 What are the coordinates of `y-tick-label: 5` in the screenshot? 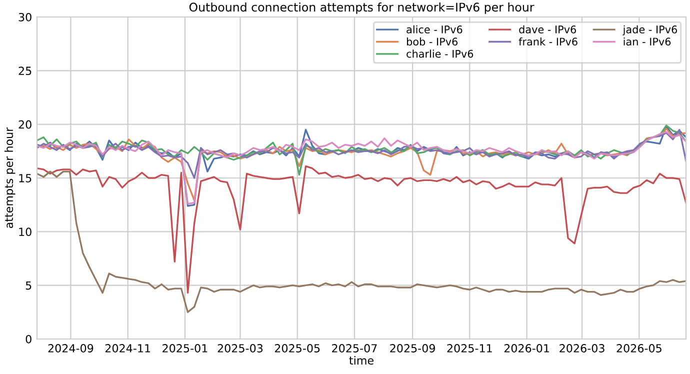 It's located at (29, 285).